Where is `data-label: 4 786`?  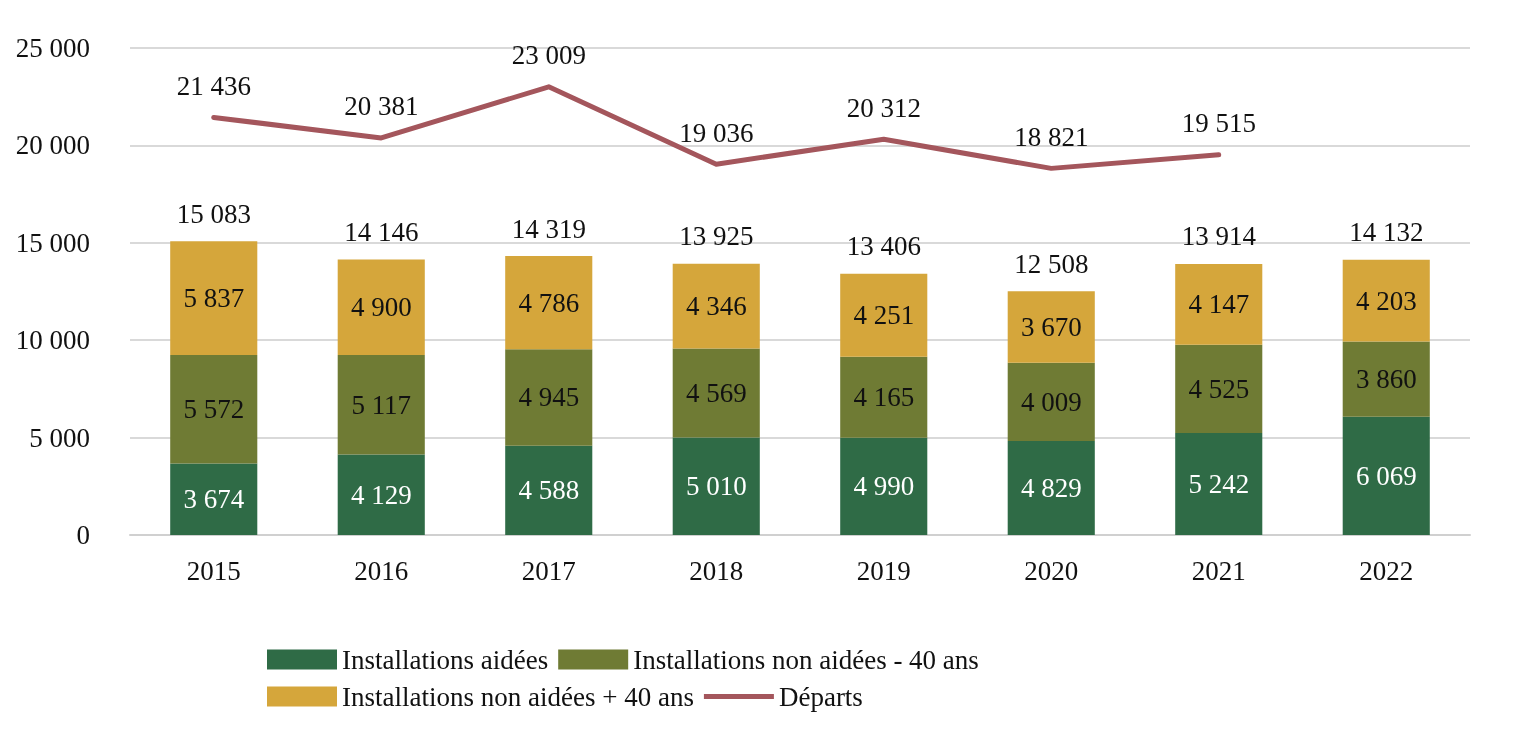
data-label: 4 786 is located at coordinates (549, 302).